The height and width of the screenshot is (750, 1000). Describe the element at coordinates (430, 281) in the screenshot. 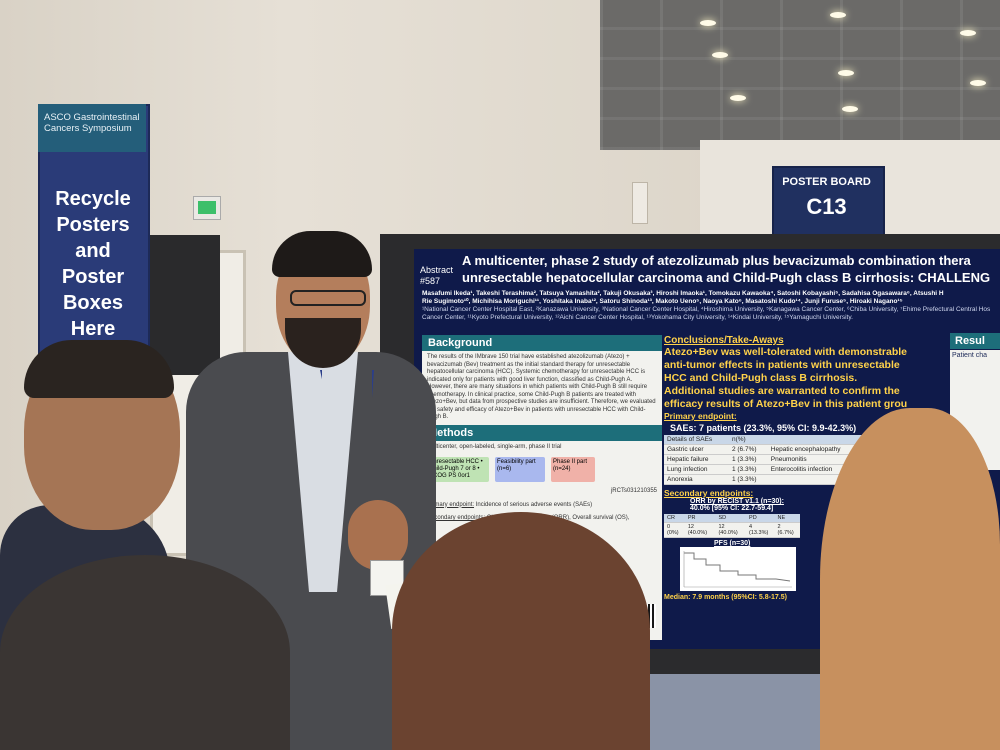

I see `abstract-id: #587` at that location.